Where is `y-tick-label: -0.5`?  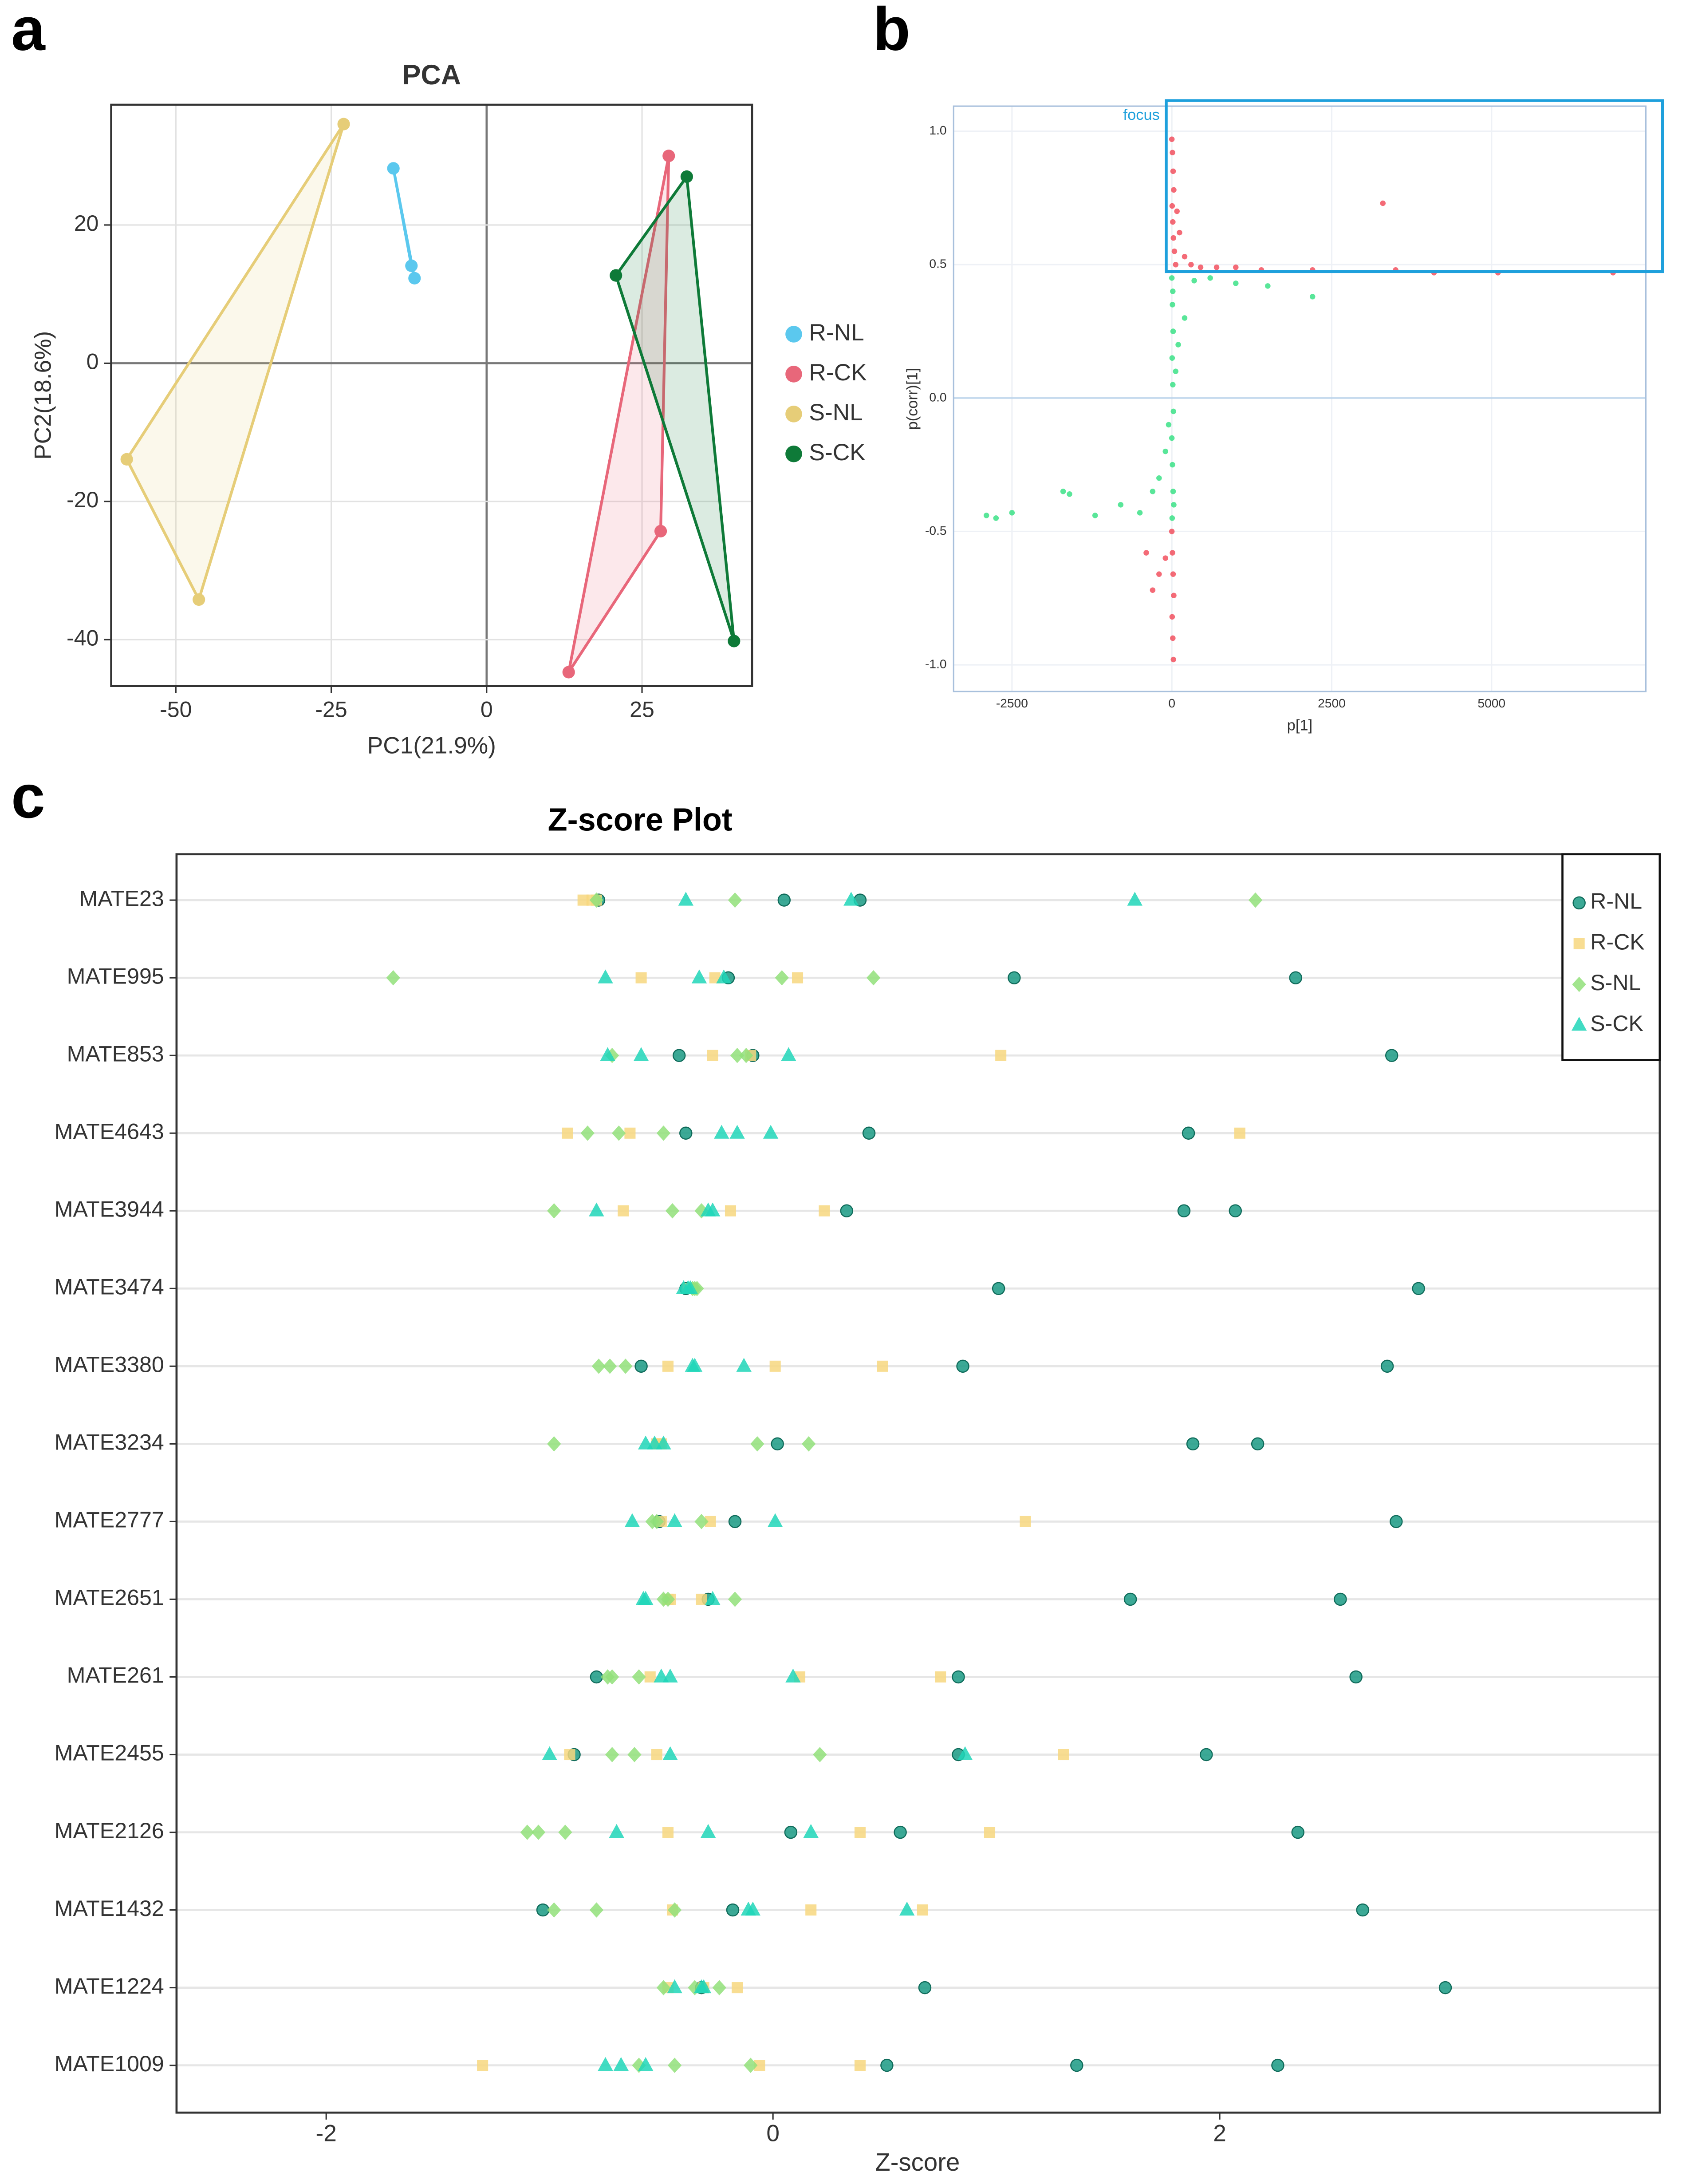
y-tick-label: -0.5 is located at coordinates (936, 530).